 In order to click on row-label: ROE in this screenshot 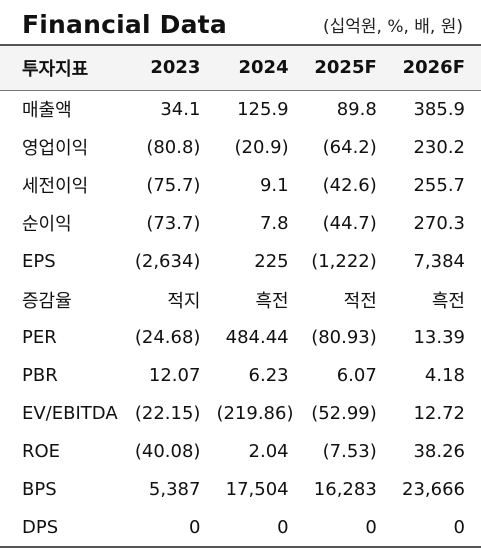, I will do `click(41, 452)`.